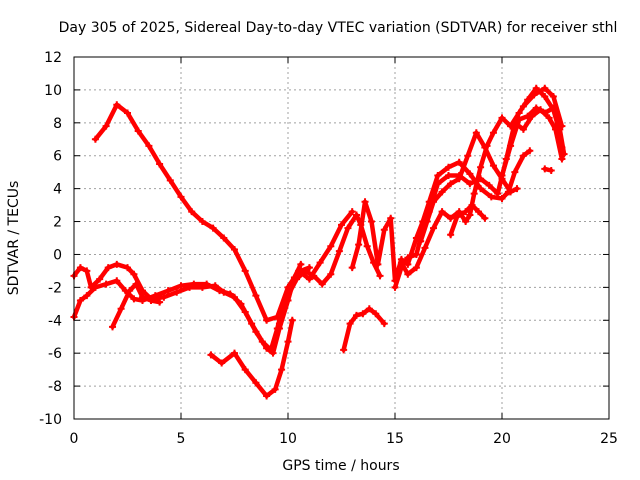  What do you see at coordinates (502, 439) in the screenshot?
I see `x-tick-label: 20` at bounding box center [502, 439].